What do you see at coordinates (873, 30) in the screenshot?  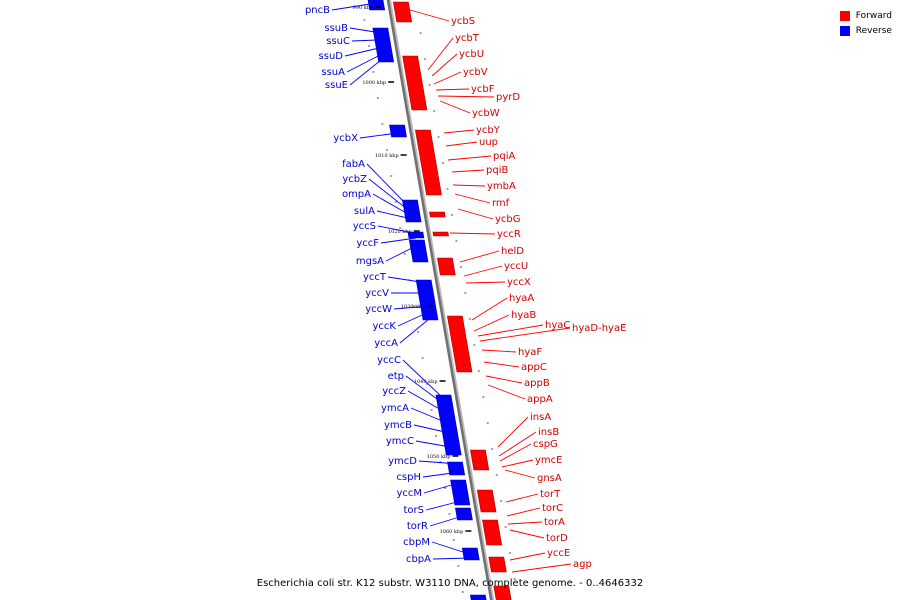 I see `legend-reverse-label: Reverse` at bounding box center [873, 30].